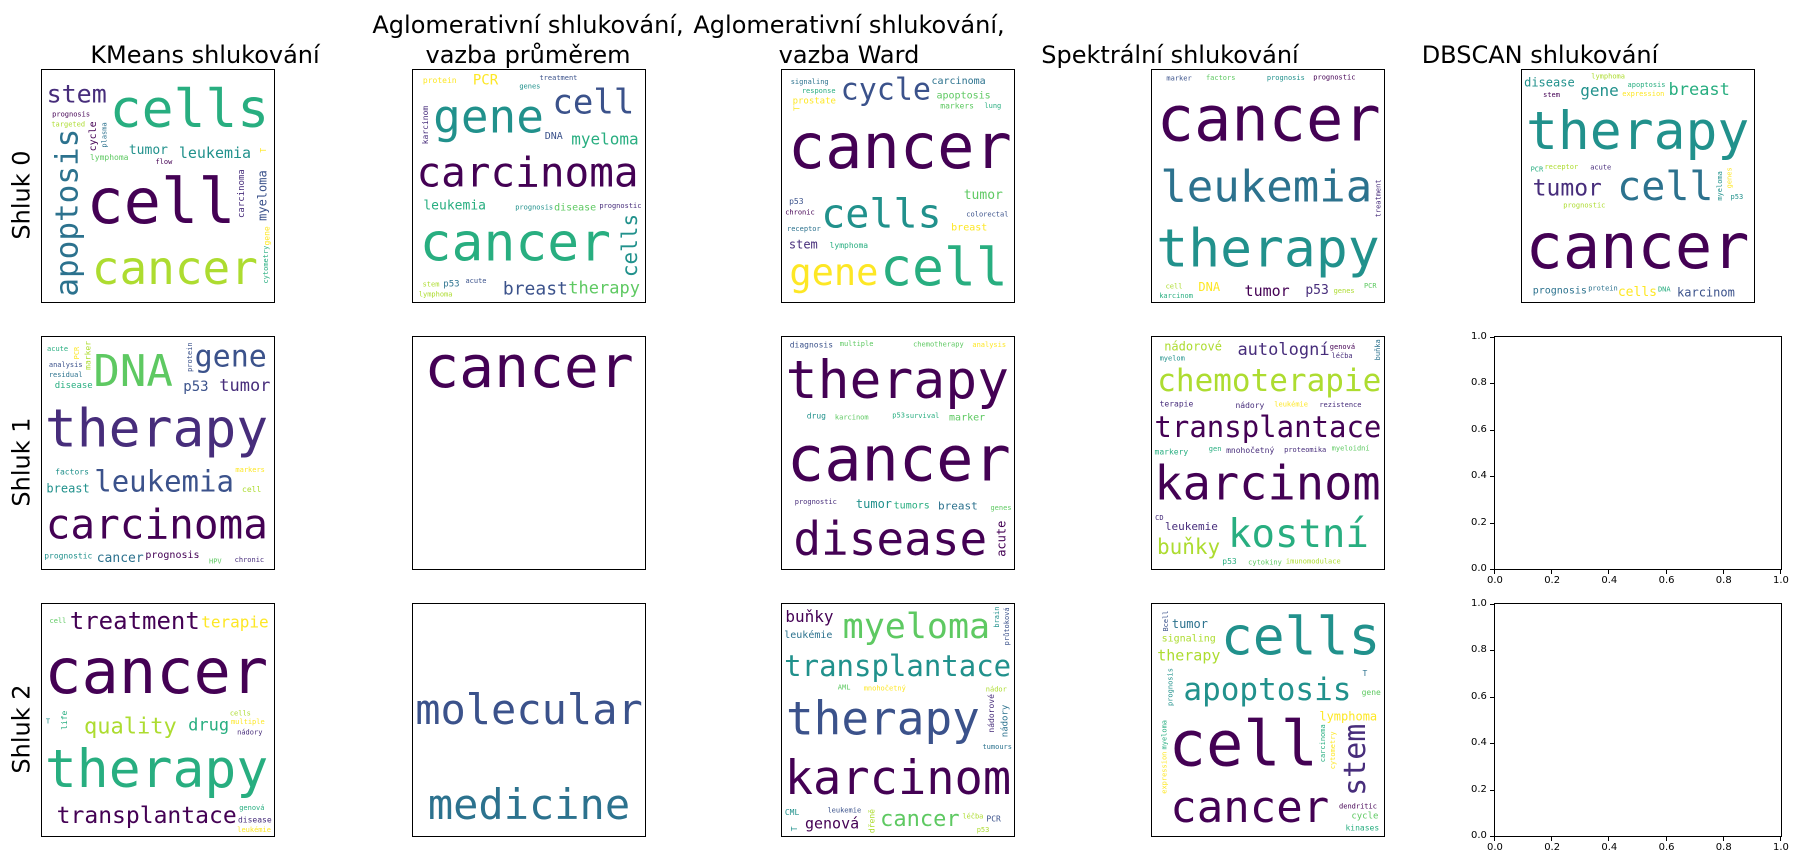 This screenshot has height=864, width=1800. What do you see at coordinates (529, 709) in the screenshot?
I see `wordcloud-word: molecular` at bounding box center [529, 709].